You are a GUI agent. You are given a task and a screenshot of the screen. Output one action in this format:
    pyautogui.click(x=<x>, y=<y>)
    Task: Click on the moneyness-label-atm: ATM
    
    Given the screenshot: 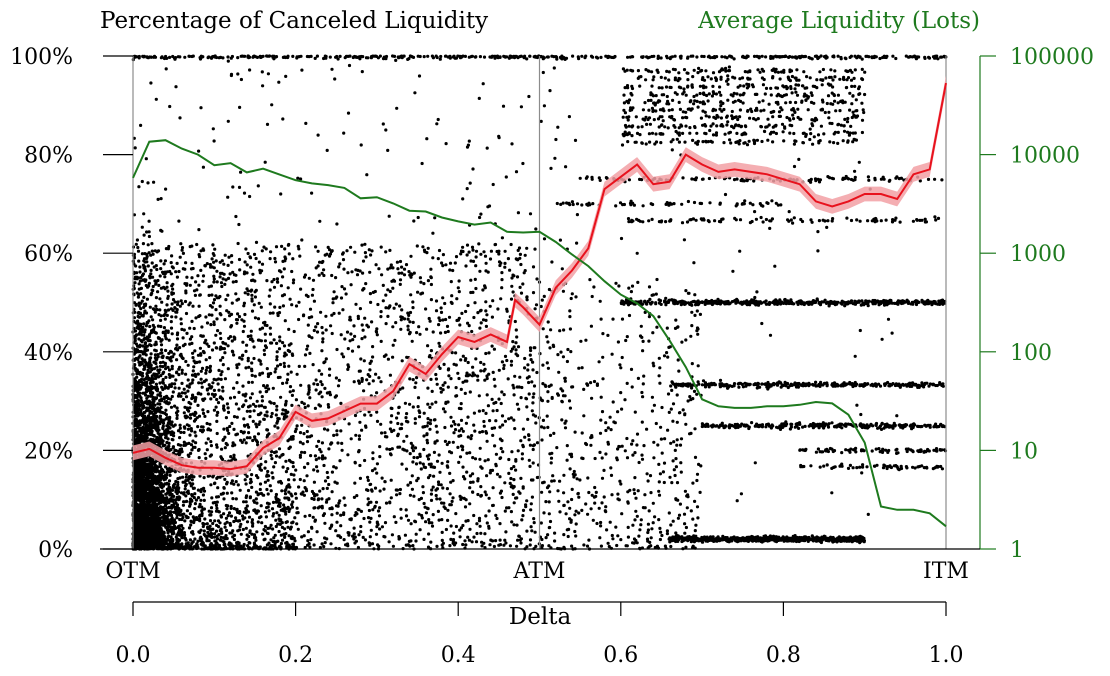 What is the action you would take?
    pyautogui.click(x=539, y=571)
    